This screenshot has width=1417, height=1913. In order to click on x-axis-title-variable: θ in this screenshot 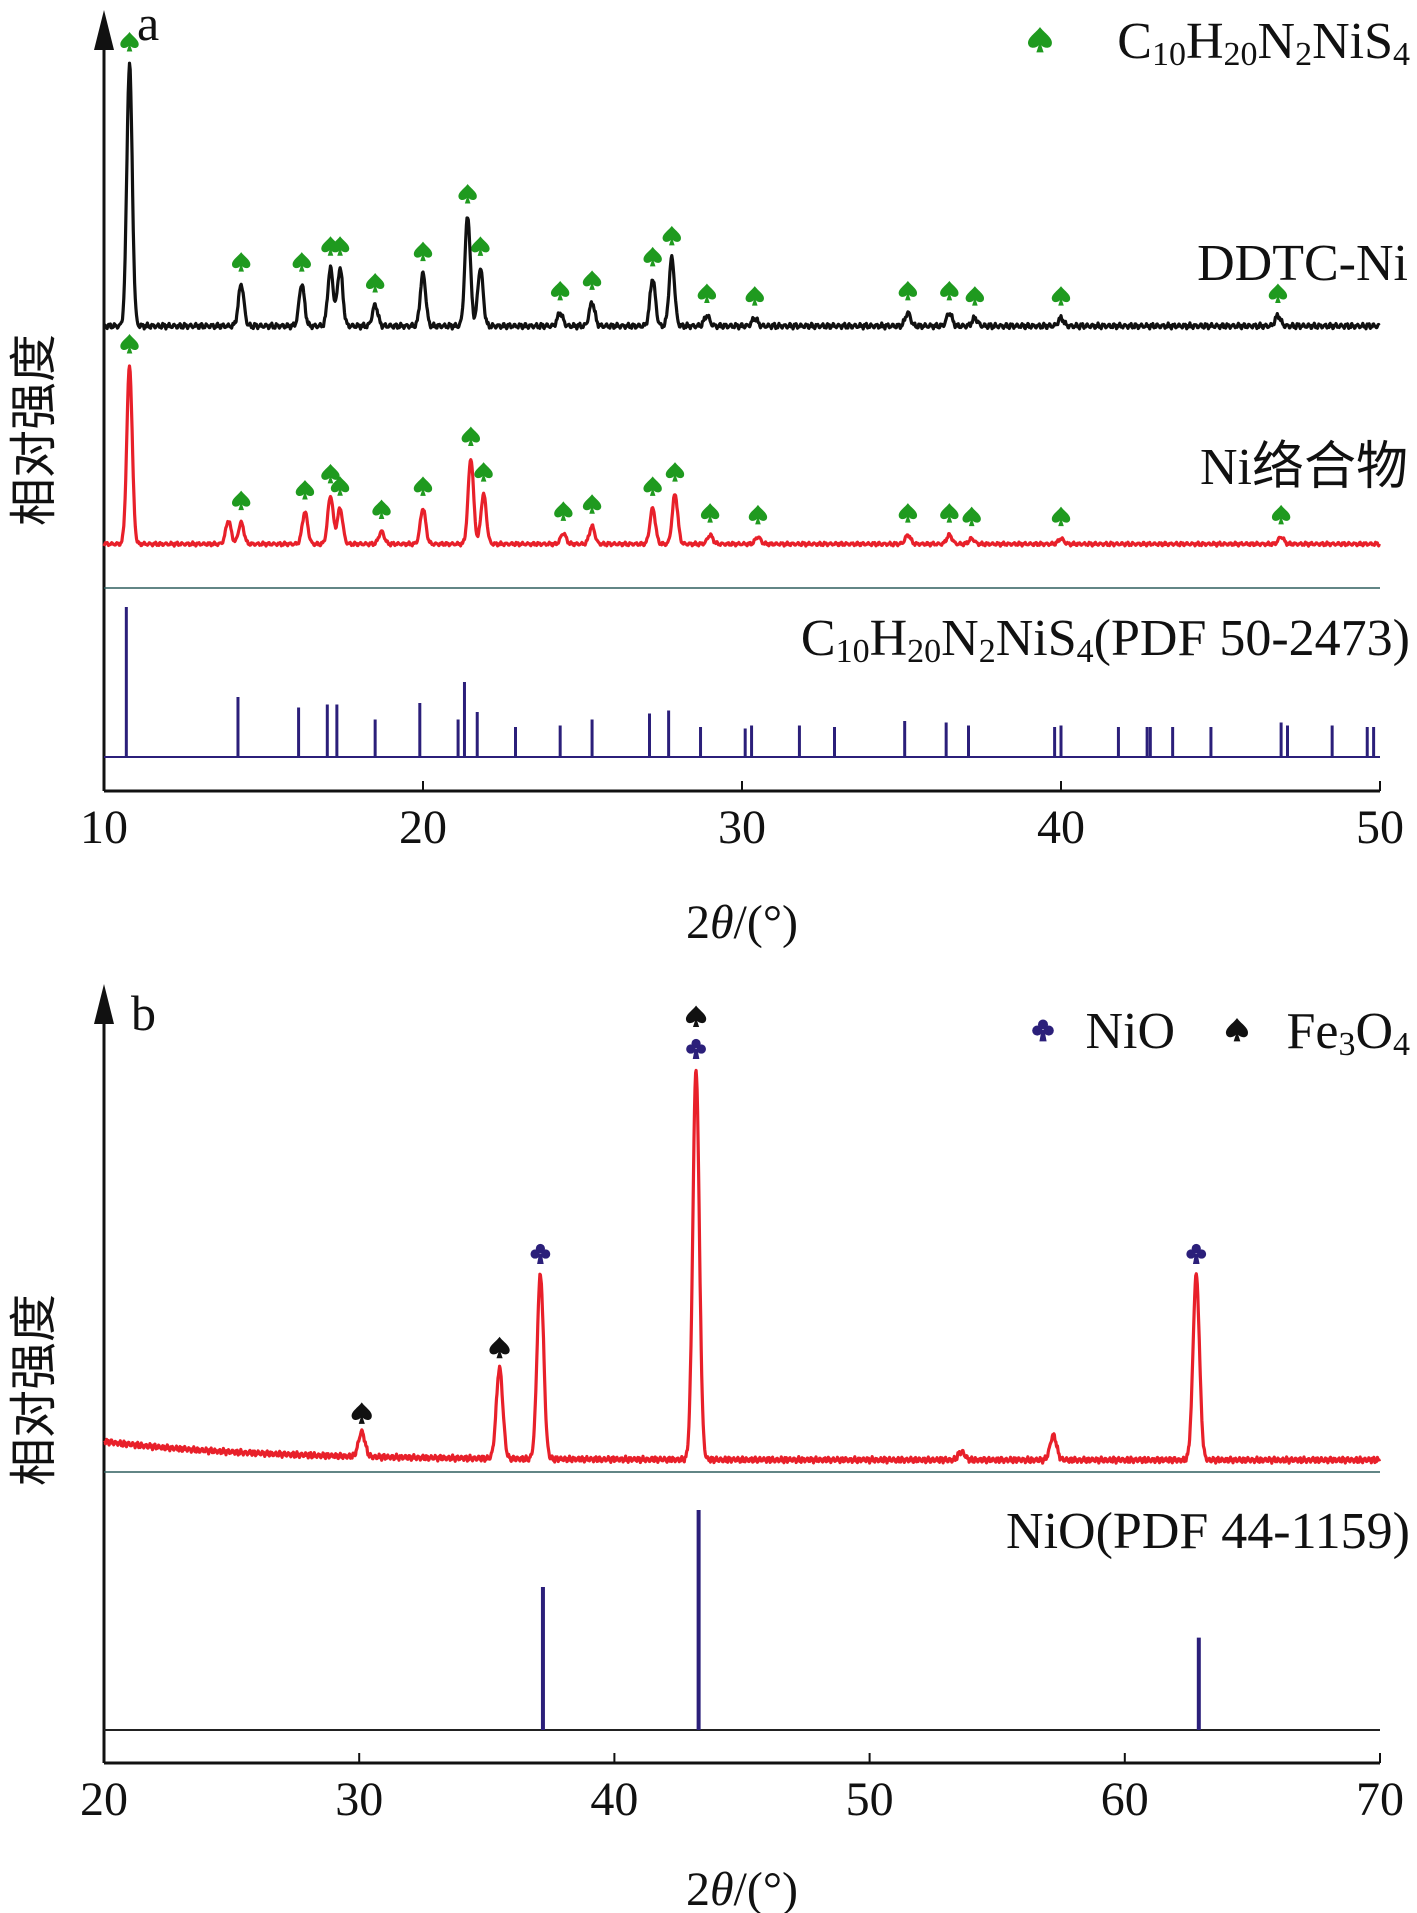, I will do `click(722, 1888)`.